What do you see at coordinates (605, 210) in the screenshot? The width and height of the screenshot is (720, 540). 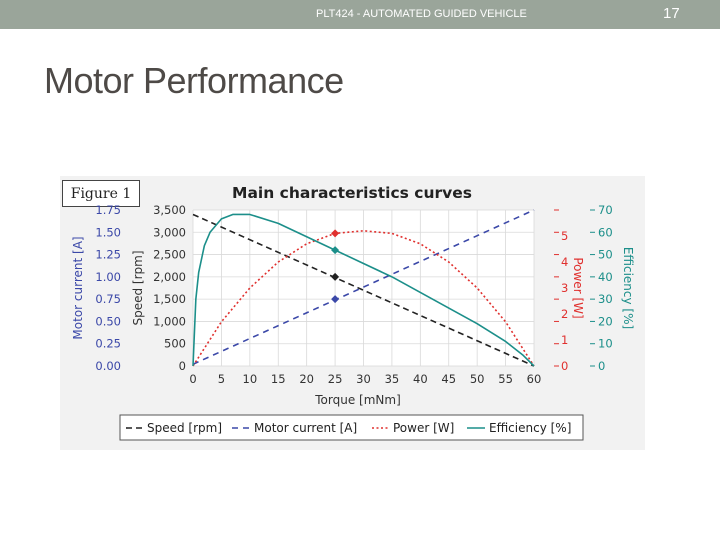 I see `efficiency-tick-label: 70` at bounding box center [605, 210].